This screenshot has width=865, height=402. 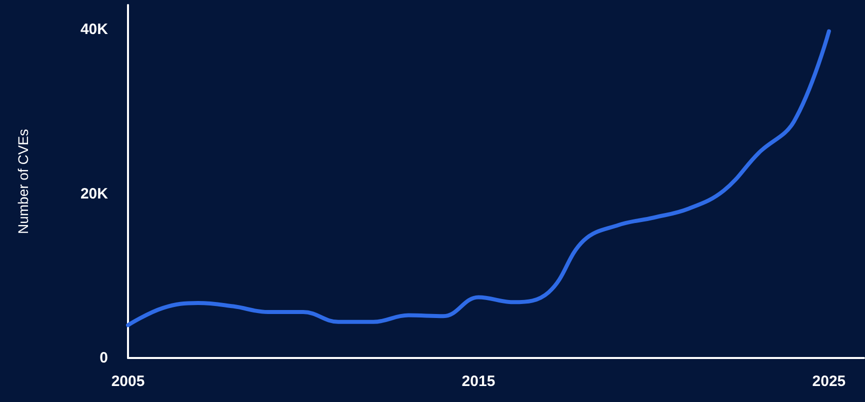 I want to click on x-tick-label: 2025, so click(x=829, y=381).